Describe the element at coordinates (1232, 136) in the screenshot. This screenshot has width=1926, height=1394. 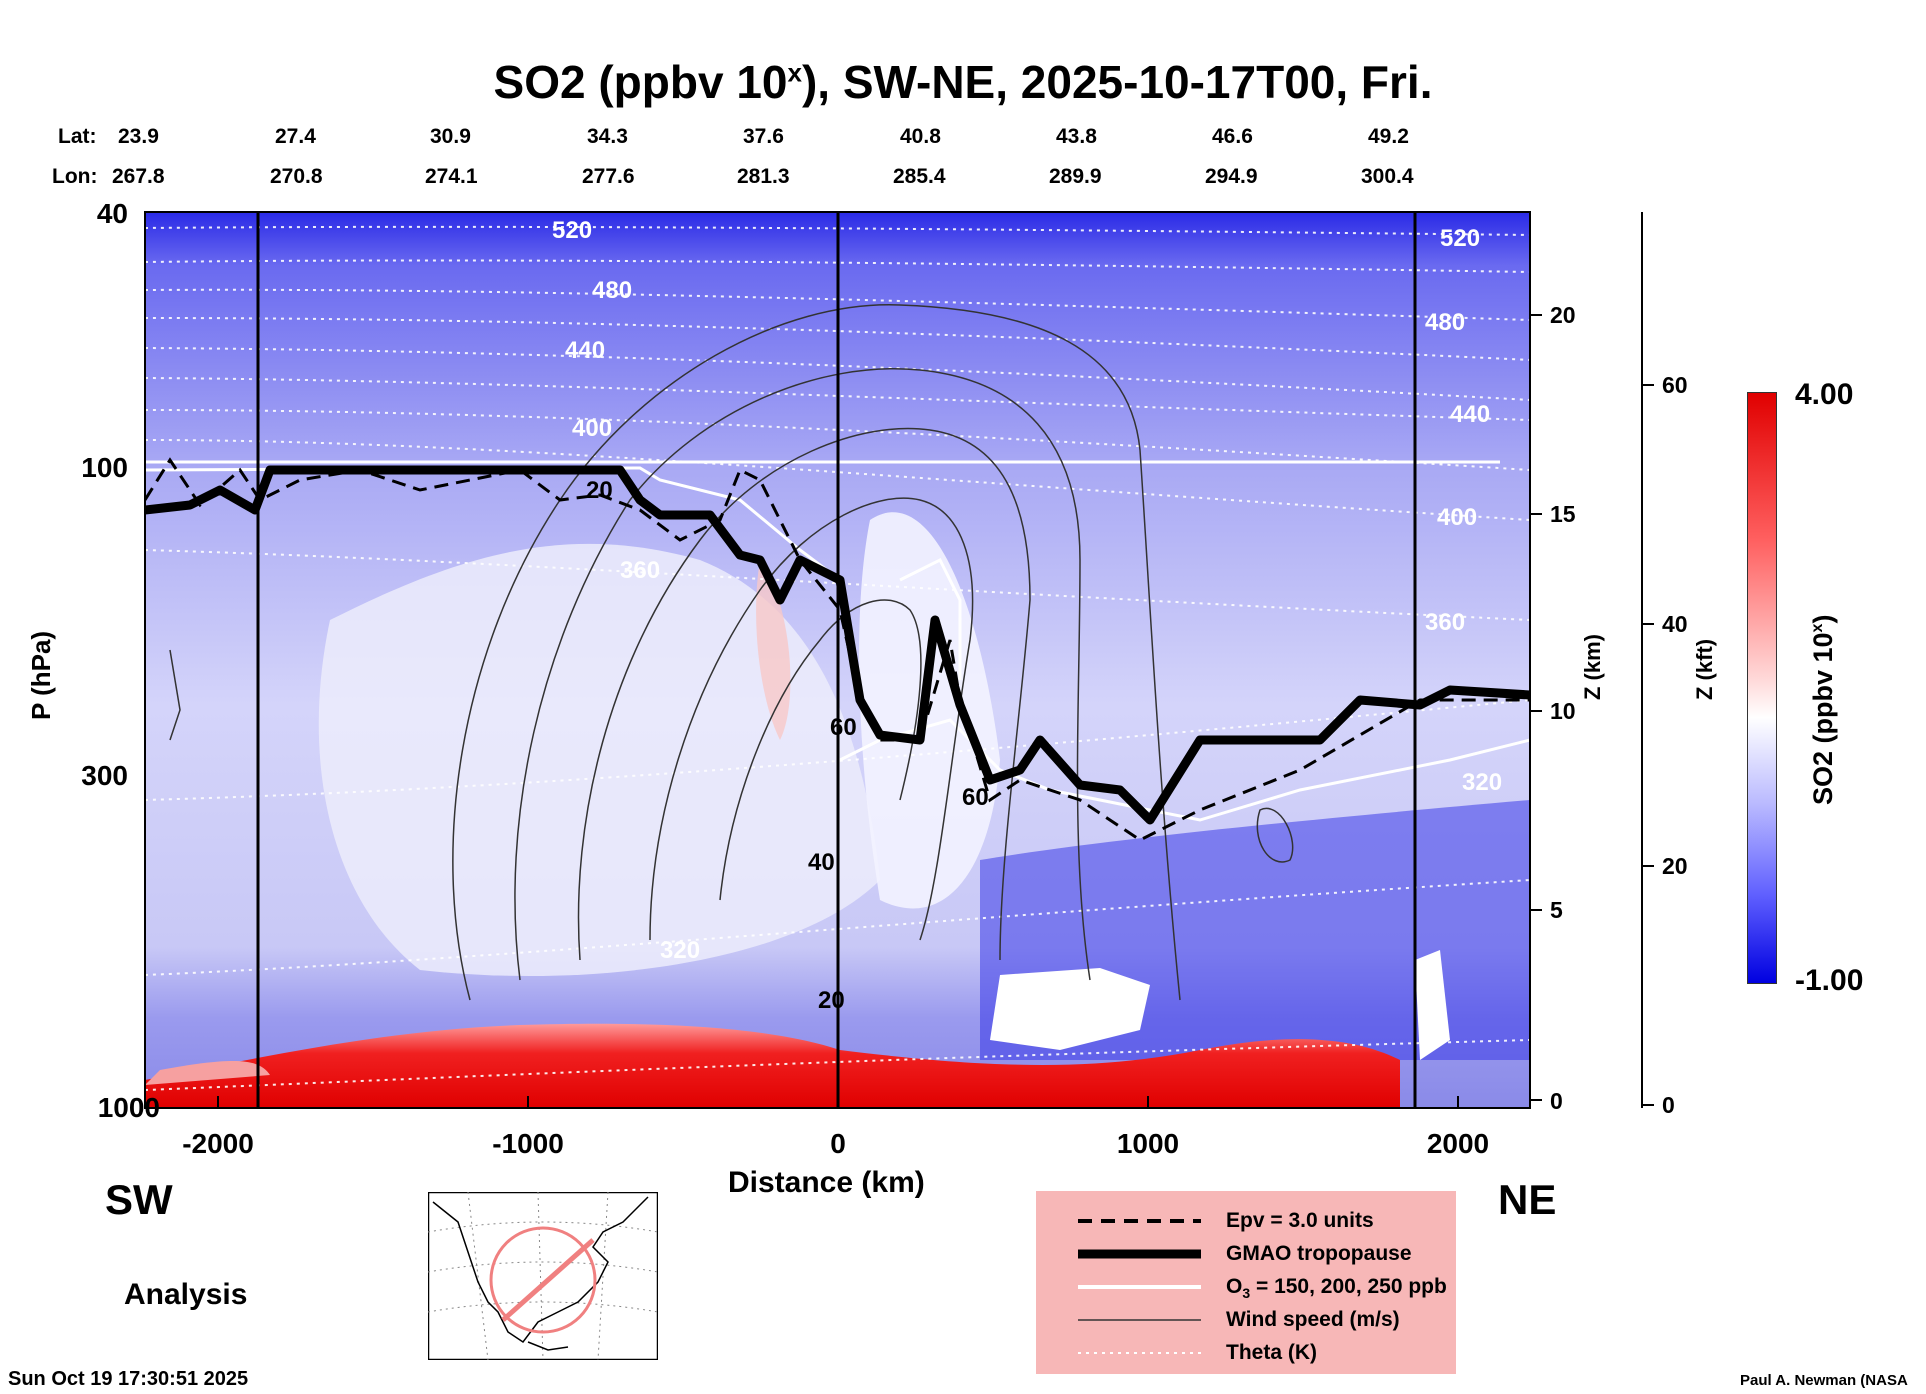
I see `lat-value: 46.6` at that location.